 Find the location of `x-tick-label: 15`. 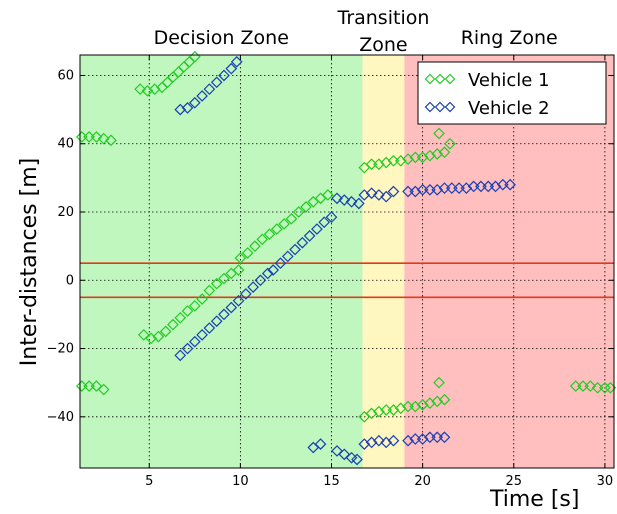

x-tick-label: 15 is located at coordinates (331, 481).